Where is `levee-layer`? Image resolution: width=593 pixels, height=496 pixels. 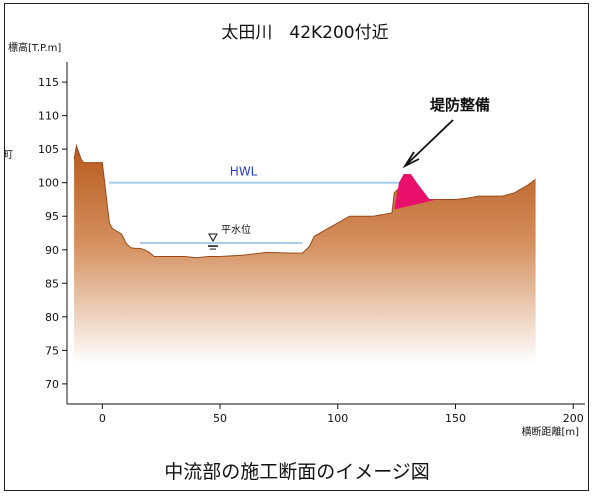 levee-layer is located at coordinates (415, 192).